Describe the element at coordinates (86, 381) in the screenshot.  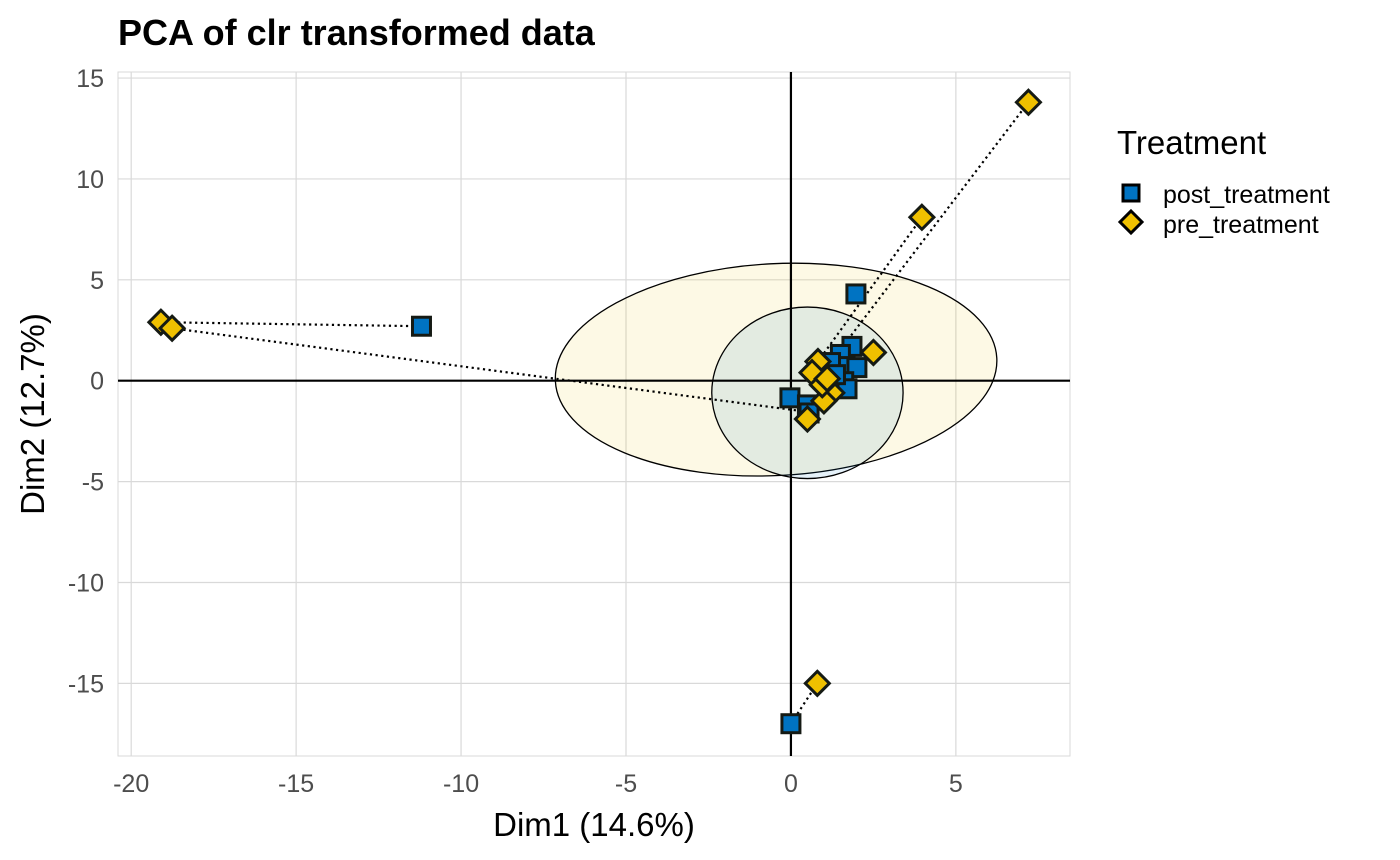
I see `y-tick-labels: 15 10 5 0 -5 -10 -15` at that location.